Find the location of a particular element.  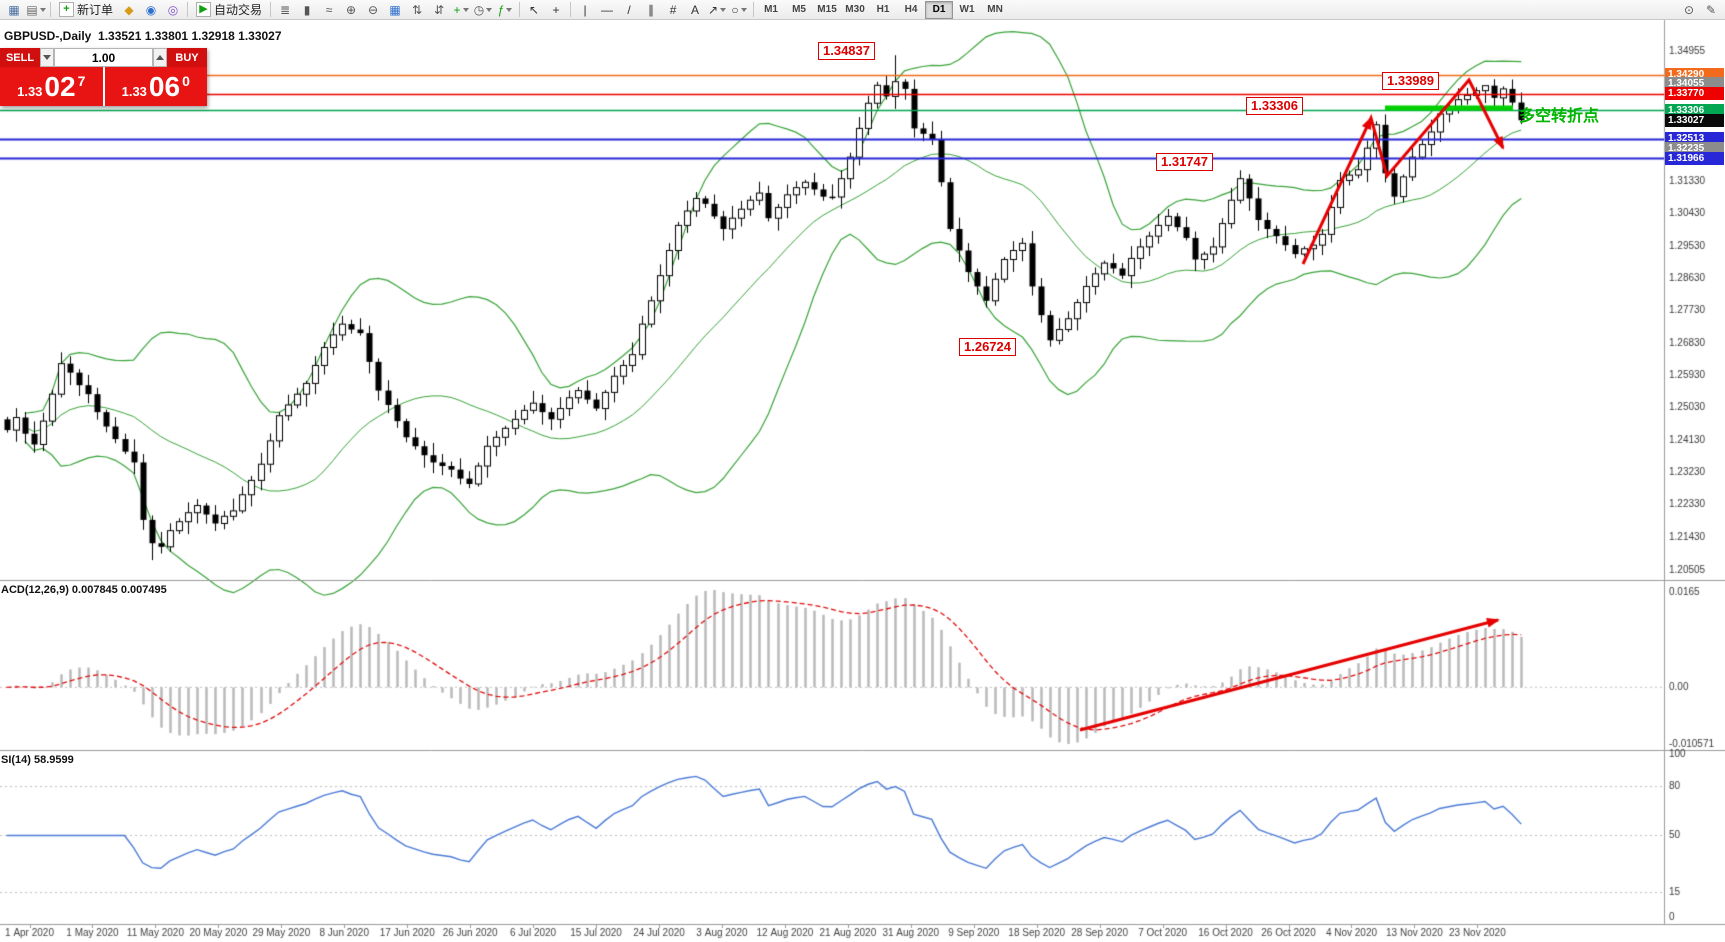

timeframe-h1: H1 is located at coordinates (883, 9).